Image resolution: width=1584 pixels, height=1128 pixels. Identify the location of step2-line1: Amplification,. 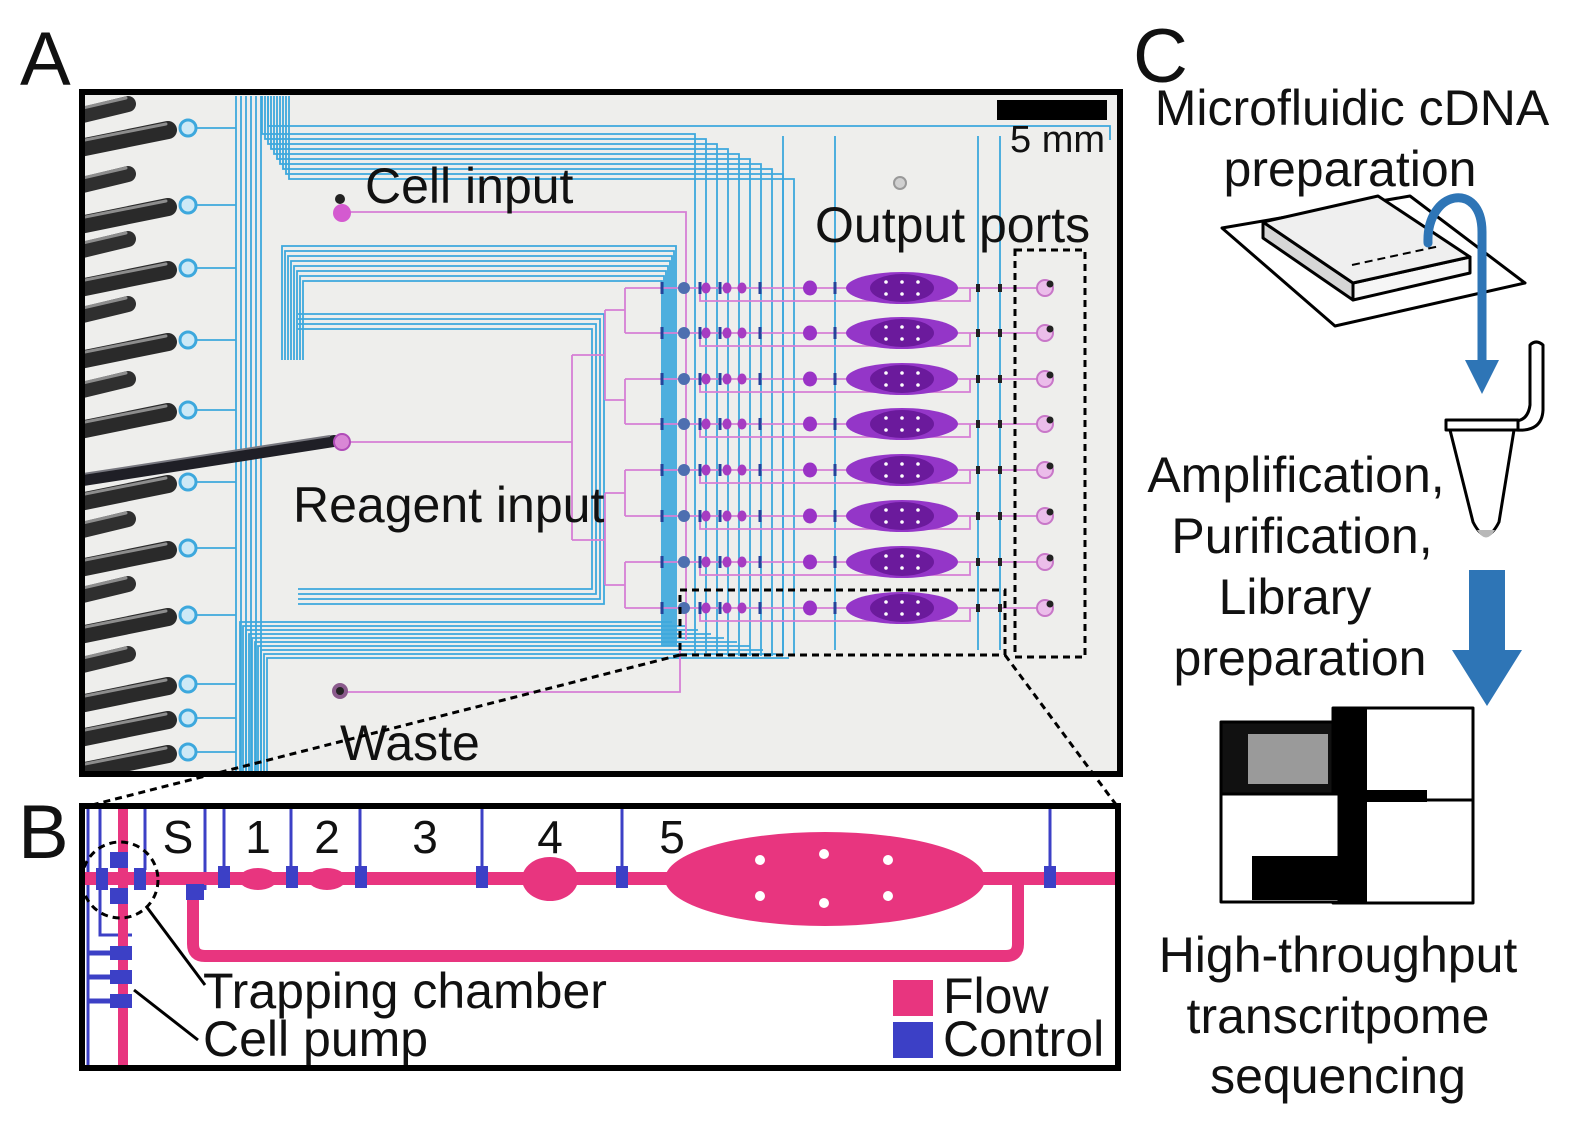
(1295, 475).